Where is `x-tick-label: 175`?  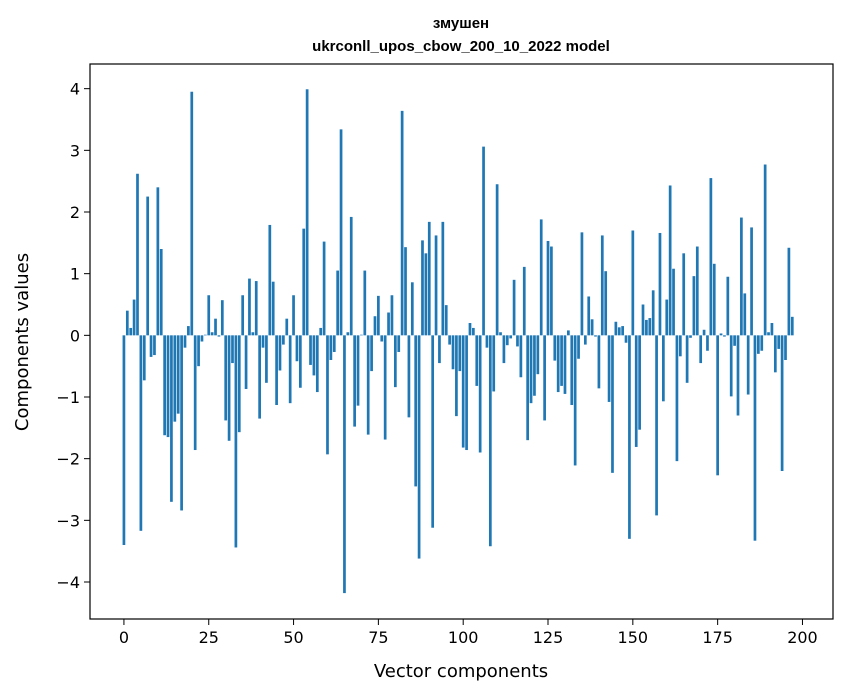
x-tick-label: 175 is located at coordinates (717, 637).